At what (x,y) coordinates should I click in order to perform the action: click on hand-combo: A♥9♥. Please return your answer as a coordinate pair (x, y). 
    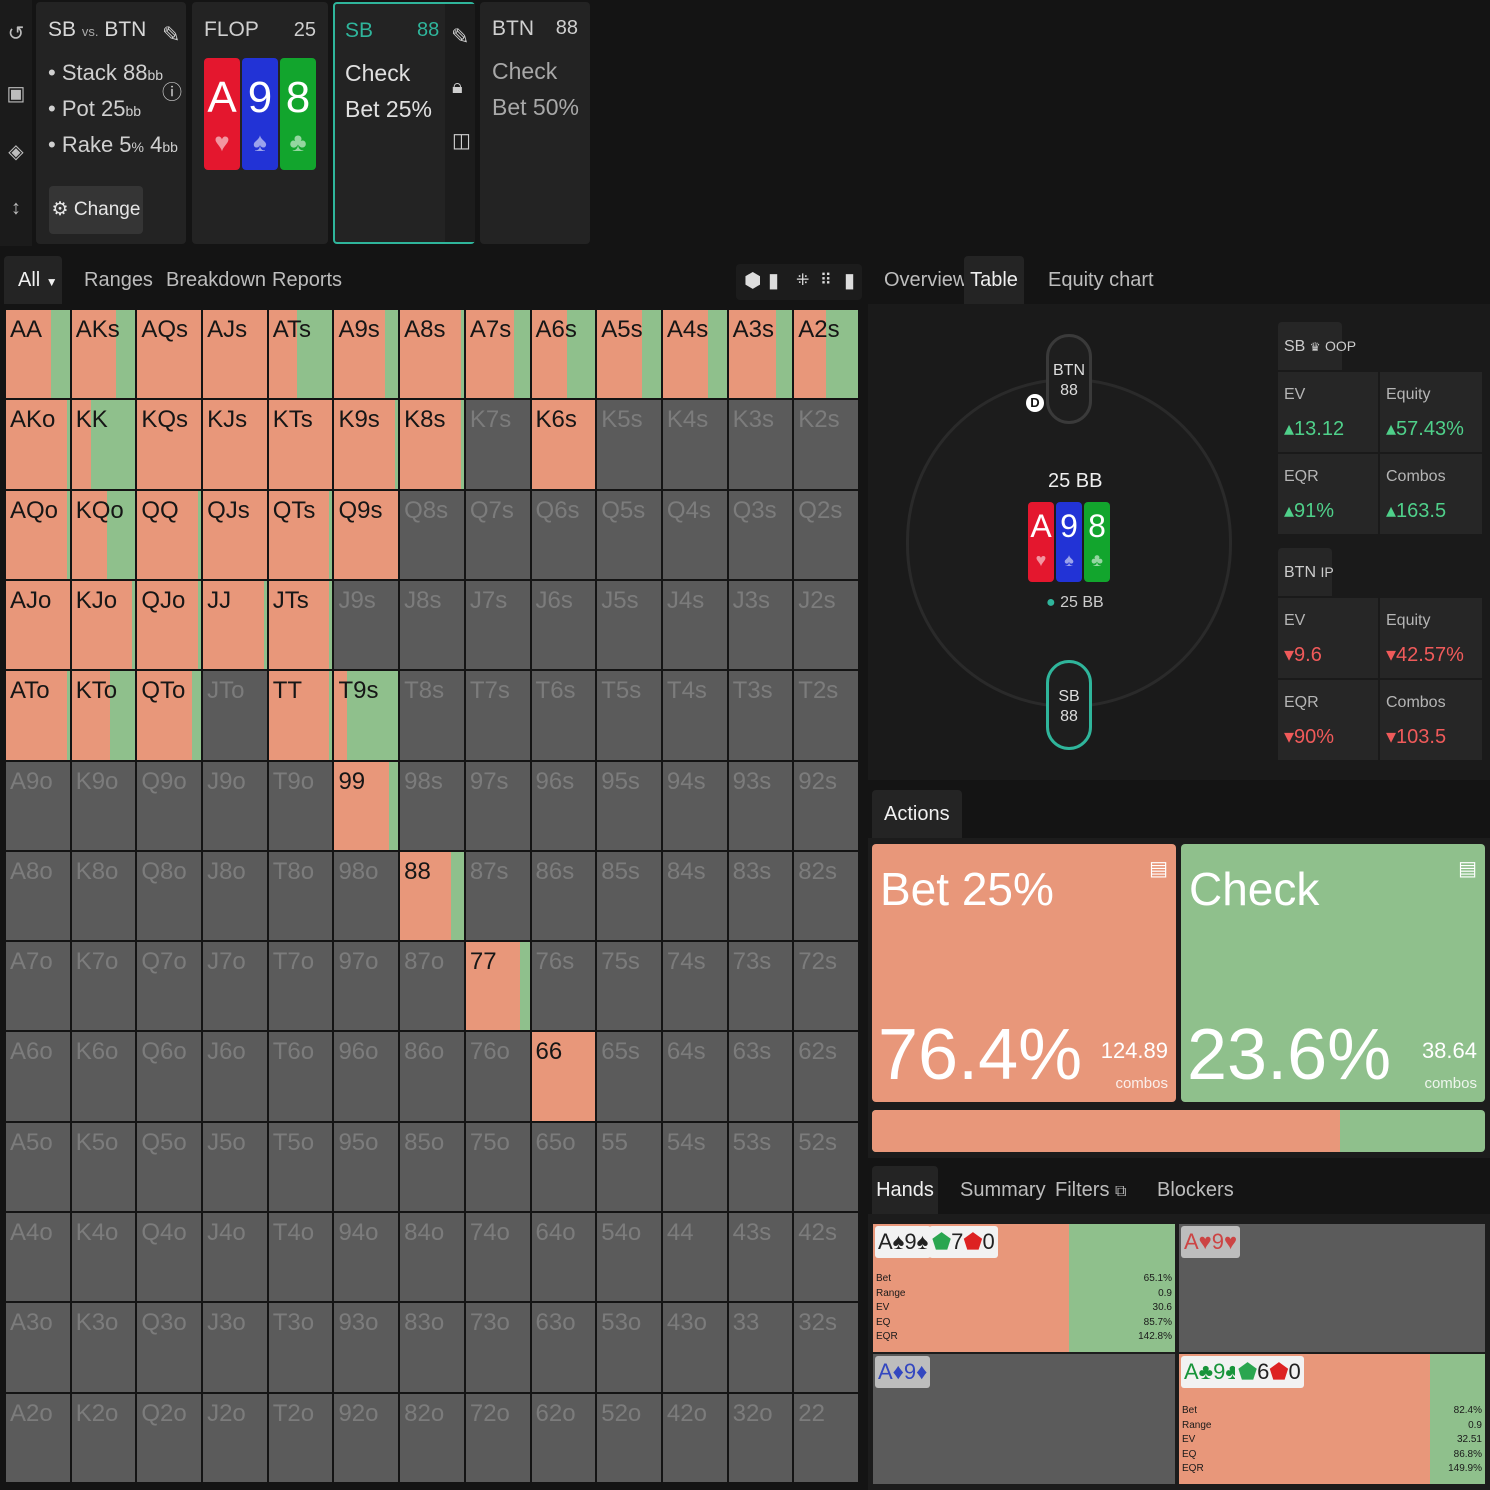
    Looking at the image, I should click on (1332, 1288).